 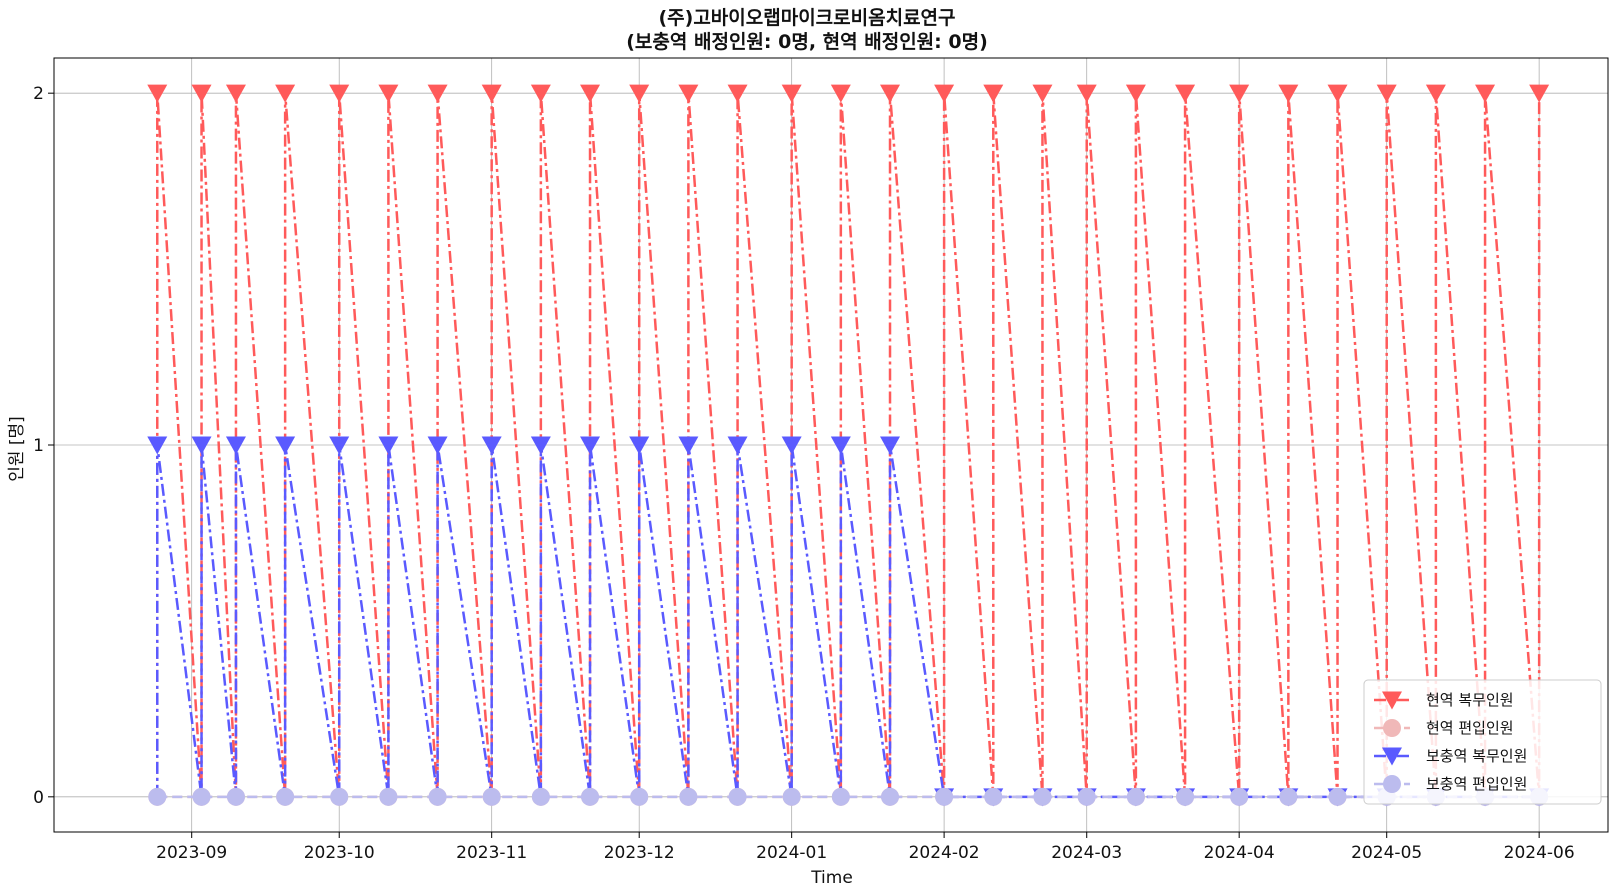 What do you see at coordinates (17, 449) in the screenshot?
I see `y-axis-label: 인원 [명]` at bounding box center [17, 449].